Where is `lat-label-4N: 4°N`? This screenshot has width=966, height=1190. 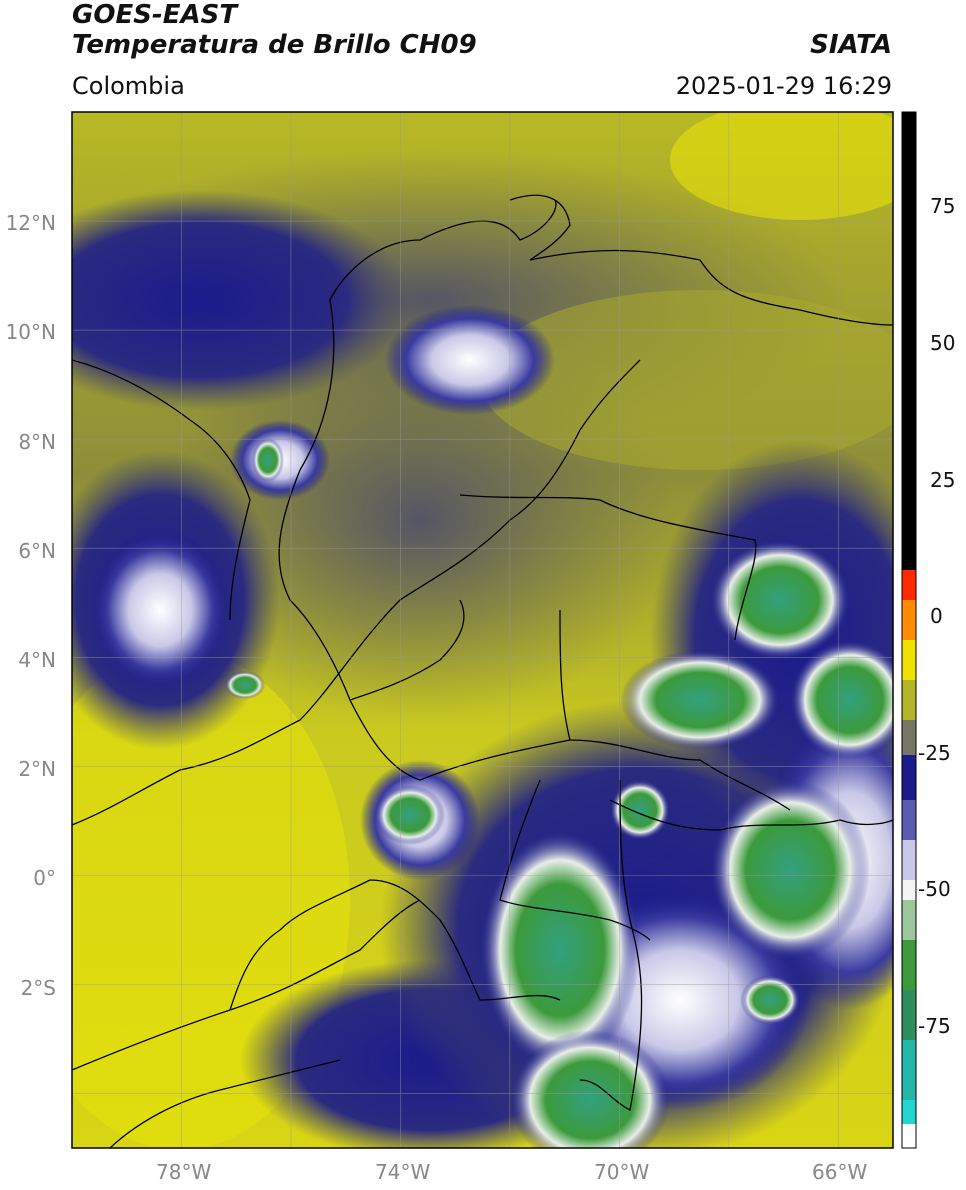
lat-label-4N: 4°N is located at coordinates (37, 660).